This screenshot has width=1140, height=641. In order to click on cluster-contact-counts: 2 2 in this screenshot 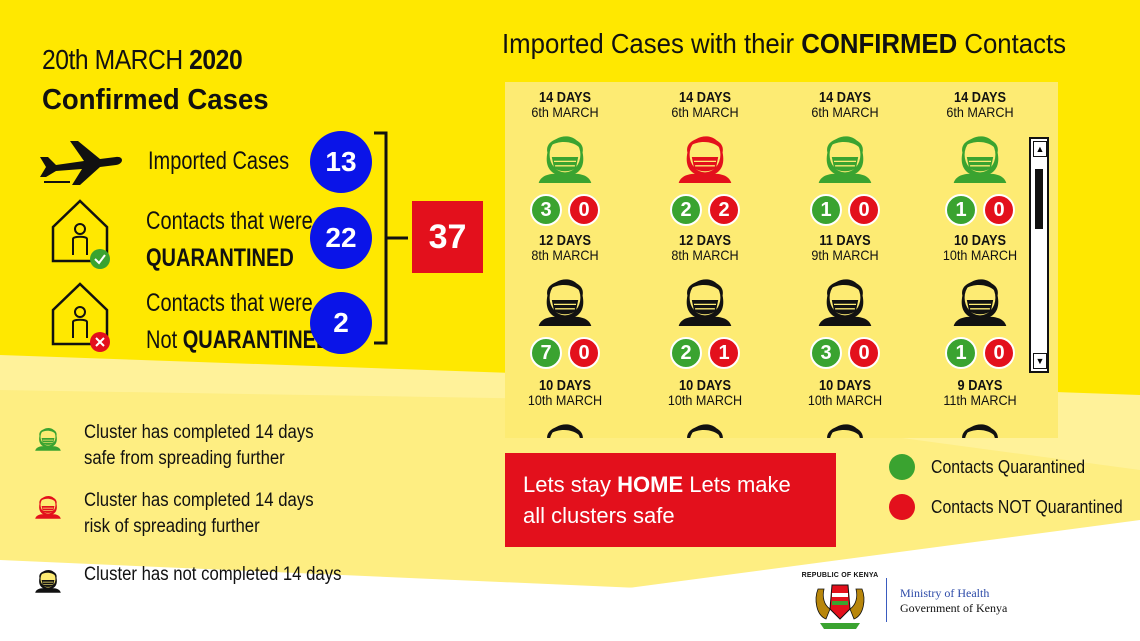, I will do `click(705, 210)`.